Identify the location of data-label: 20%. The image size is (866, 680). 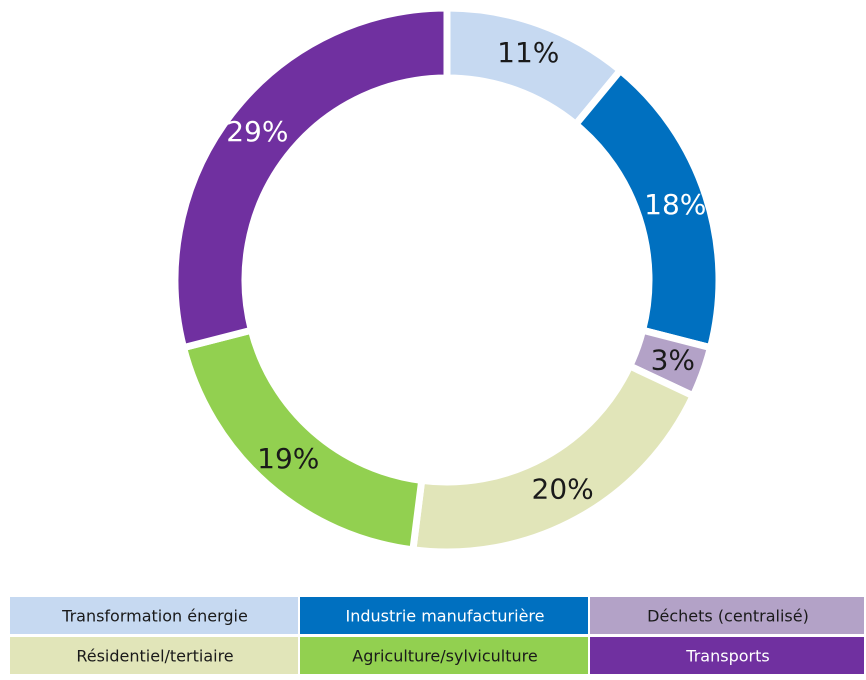
(563, 488).